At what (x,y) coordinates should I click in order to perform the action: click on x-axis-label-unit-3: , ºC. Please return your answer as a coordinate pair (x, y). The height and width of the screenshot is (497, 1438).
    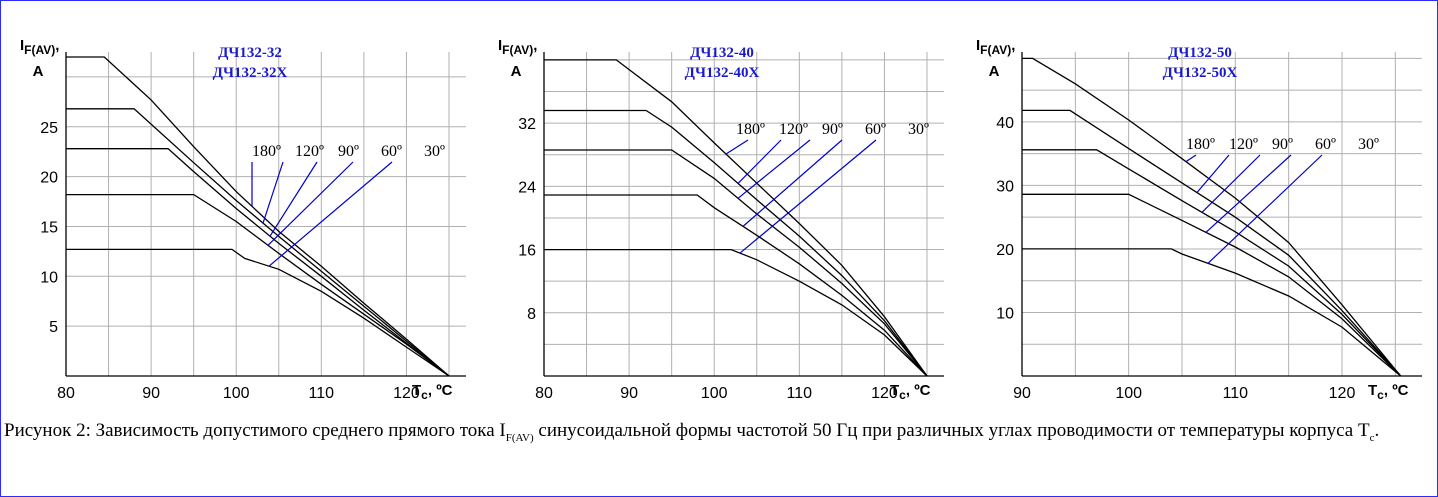
    Looking at the image, I should click on (1396, 390).